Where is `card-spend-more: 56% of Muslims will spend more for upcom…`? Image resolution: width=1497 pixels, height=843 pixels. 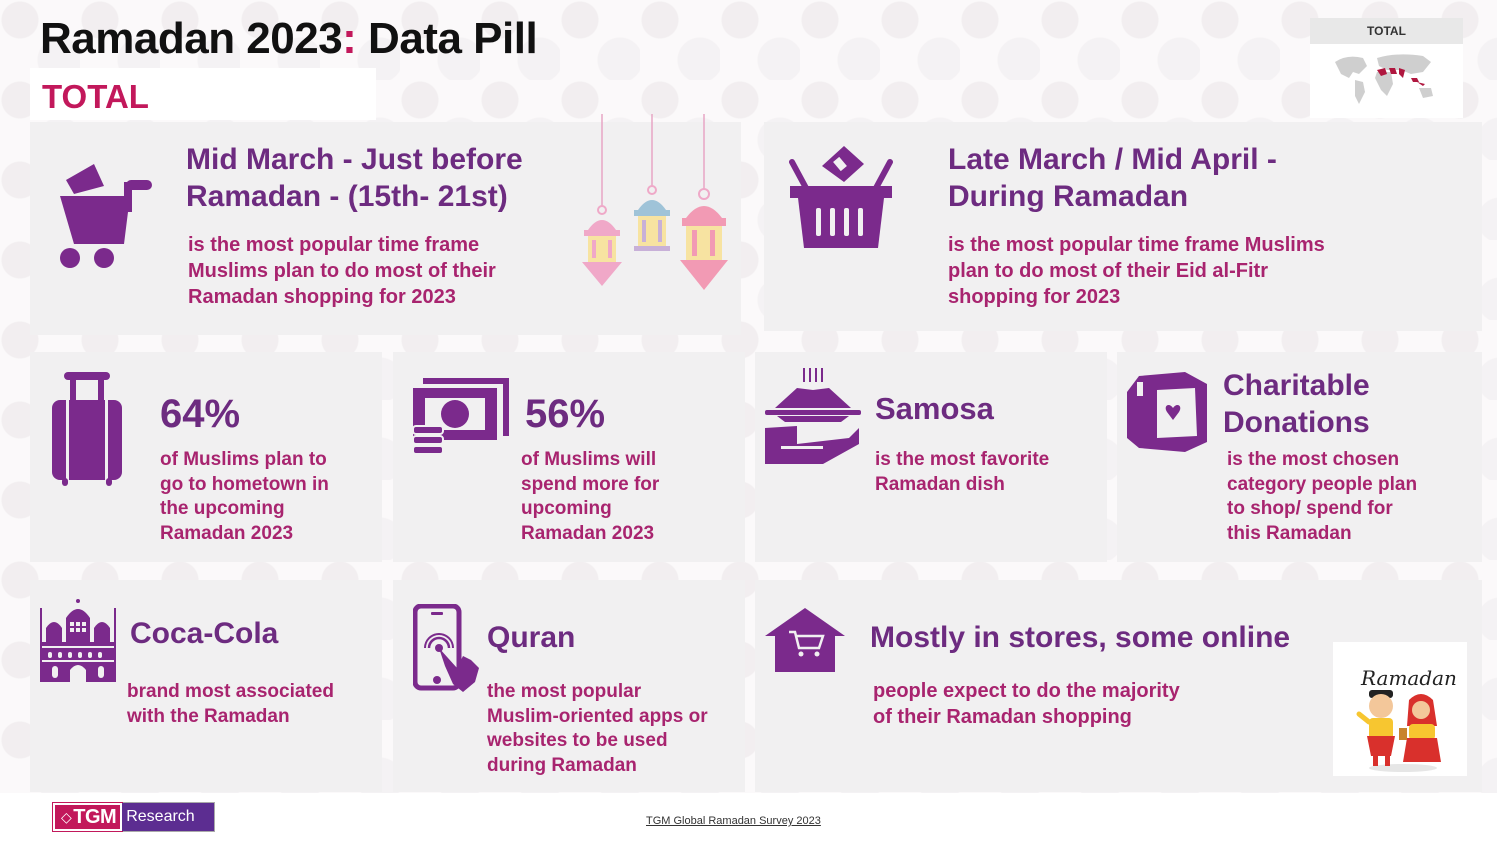 card-spend-more: 56% of Muslims will spend more for upcom… is located at coordinates (569, 457).